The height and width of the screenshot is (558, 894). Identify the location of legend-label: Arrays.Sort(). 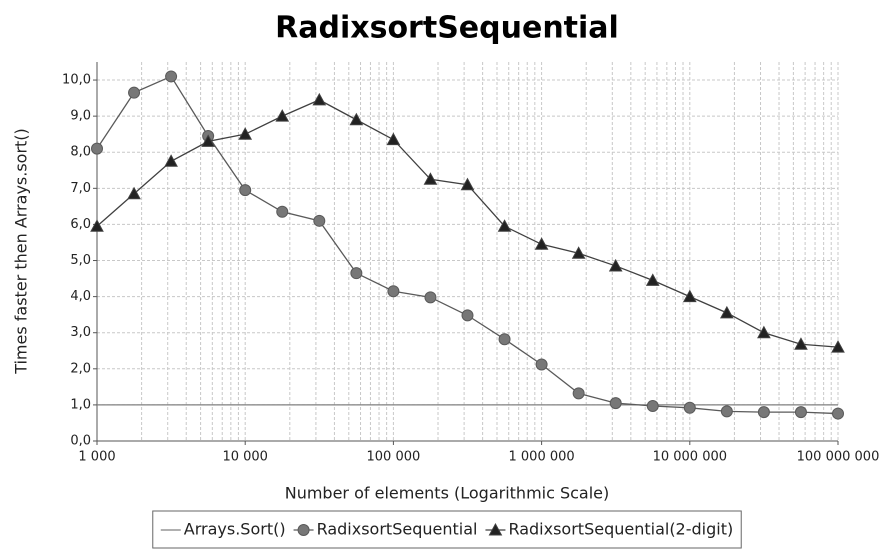
(235, 529).